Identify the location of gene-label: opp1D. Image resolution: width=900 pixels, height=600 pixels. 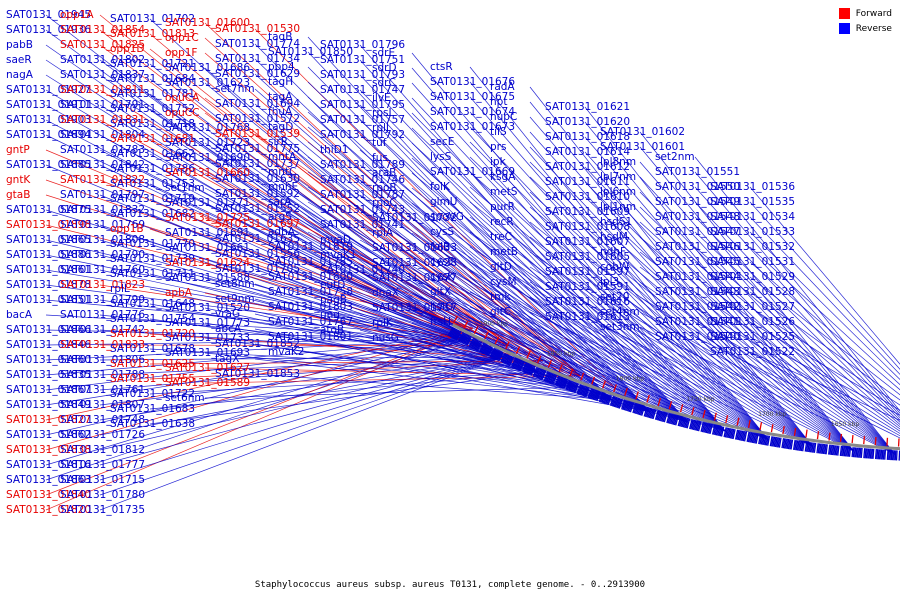
(127, 49).